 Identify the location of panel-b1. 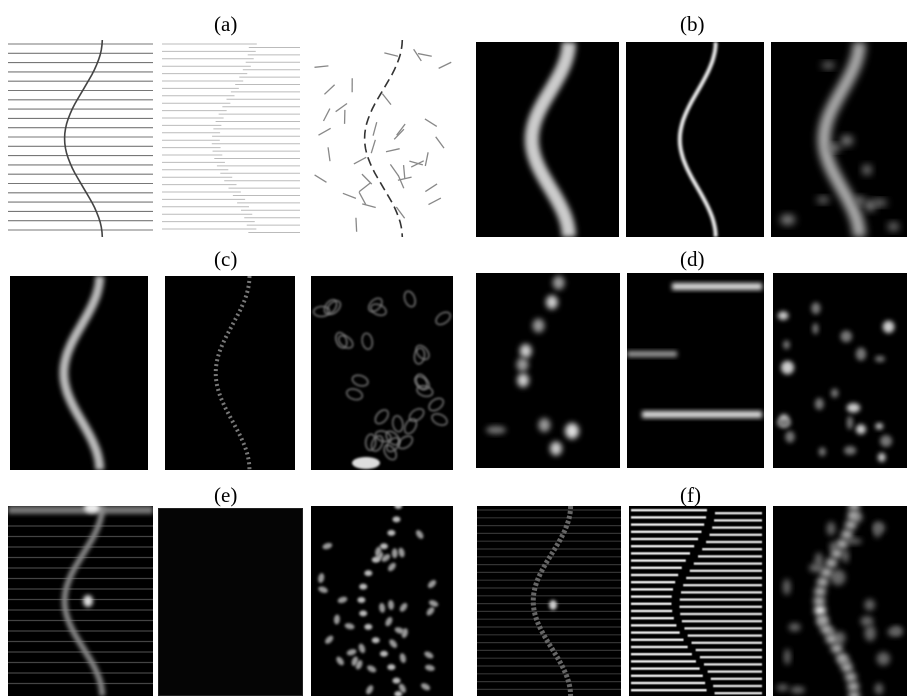
(547, 139).